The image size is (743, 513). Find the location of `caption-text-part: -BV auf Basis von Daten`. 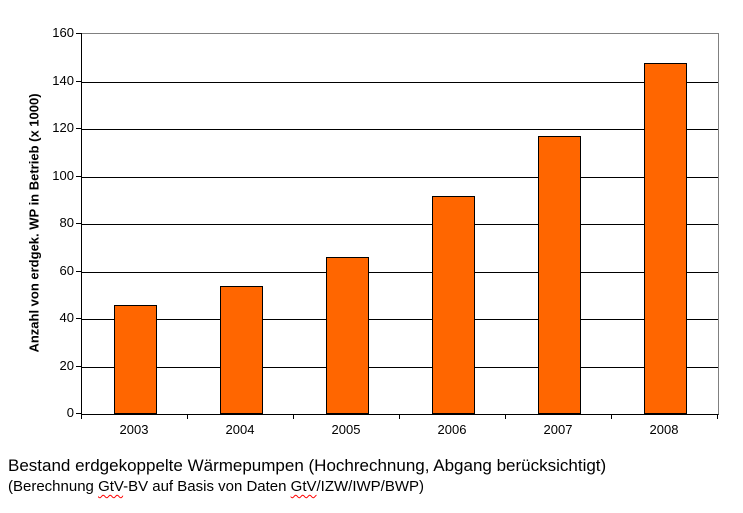

caption-text-part: -BV auf Basis von Daten is located at coordinates (207, 486).